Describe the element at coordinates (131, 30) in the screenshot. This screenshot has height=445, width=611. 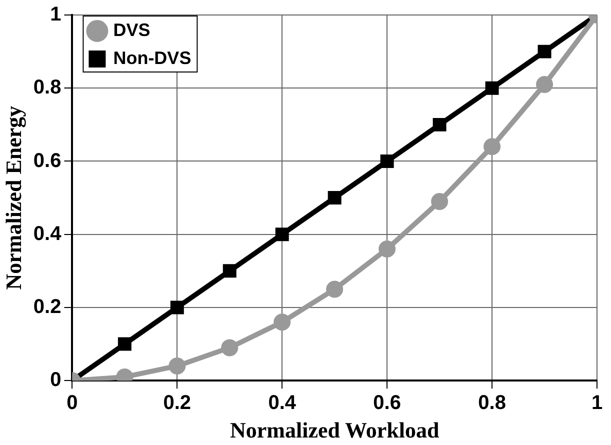
I see `legend-label: DVS` at that location.